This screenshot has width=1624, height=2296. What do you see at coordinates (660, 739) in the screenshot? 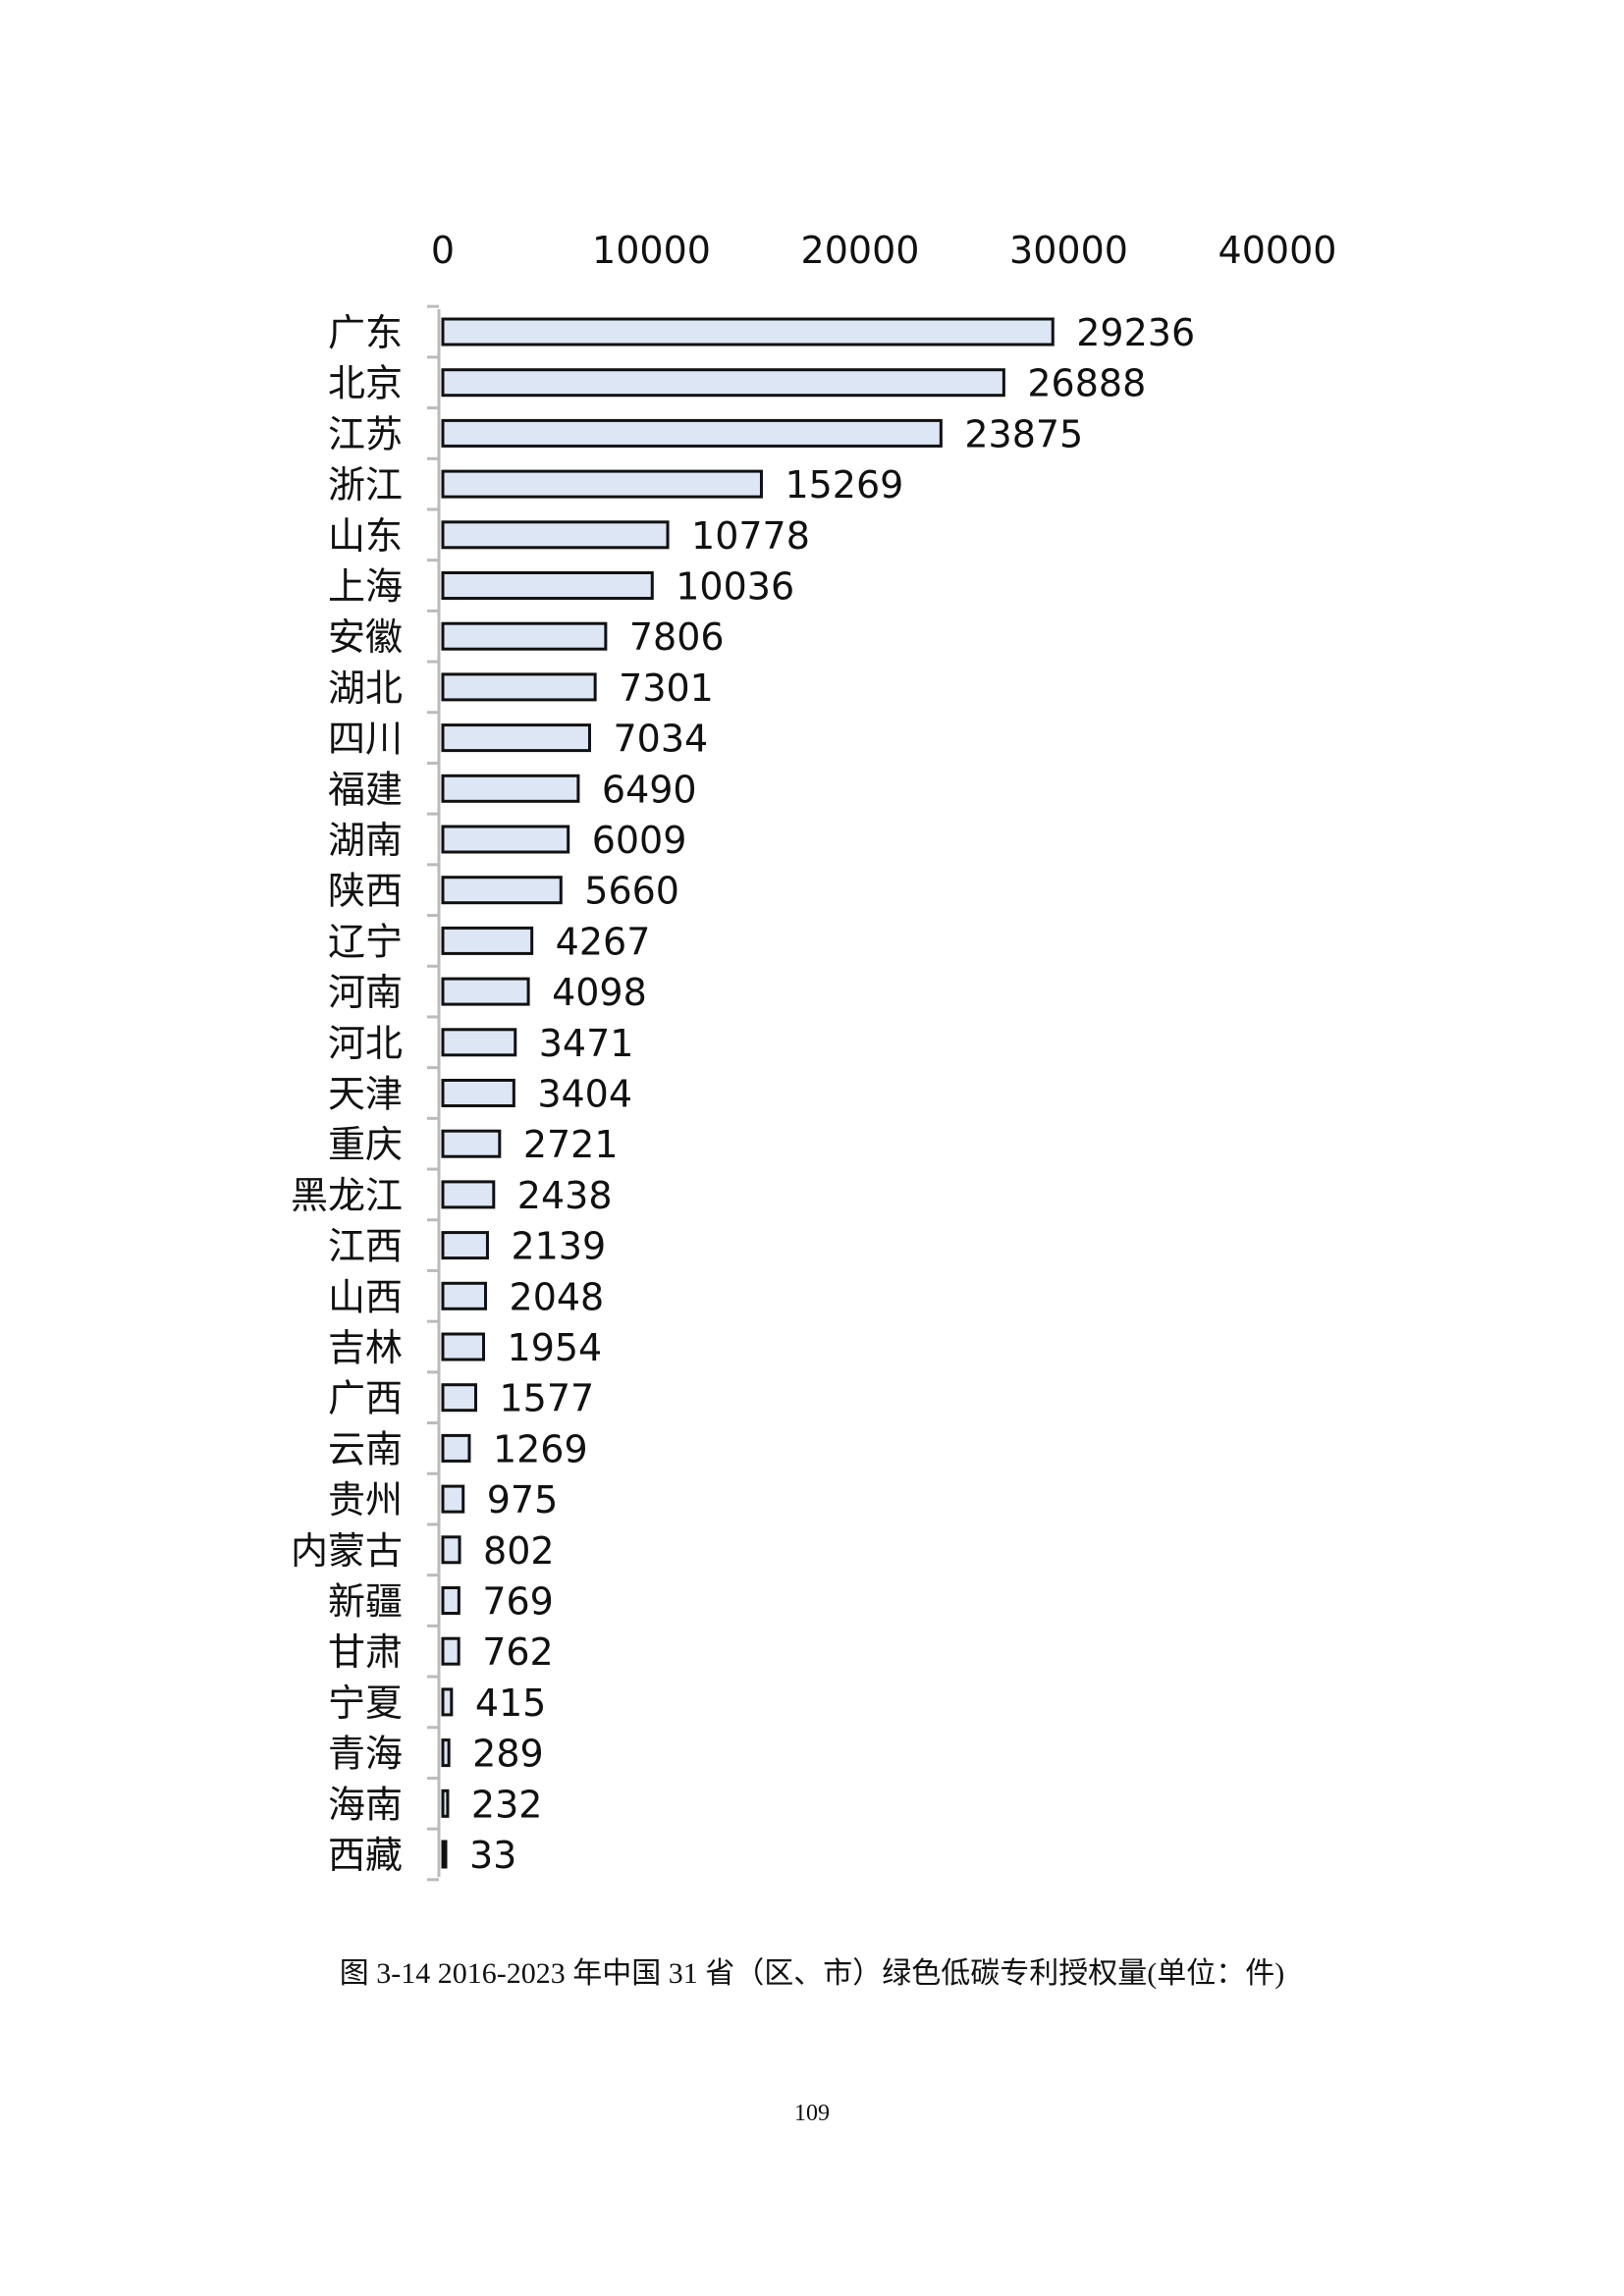
I see `data-label: 7034` at bounding box center [660, 739].